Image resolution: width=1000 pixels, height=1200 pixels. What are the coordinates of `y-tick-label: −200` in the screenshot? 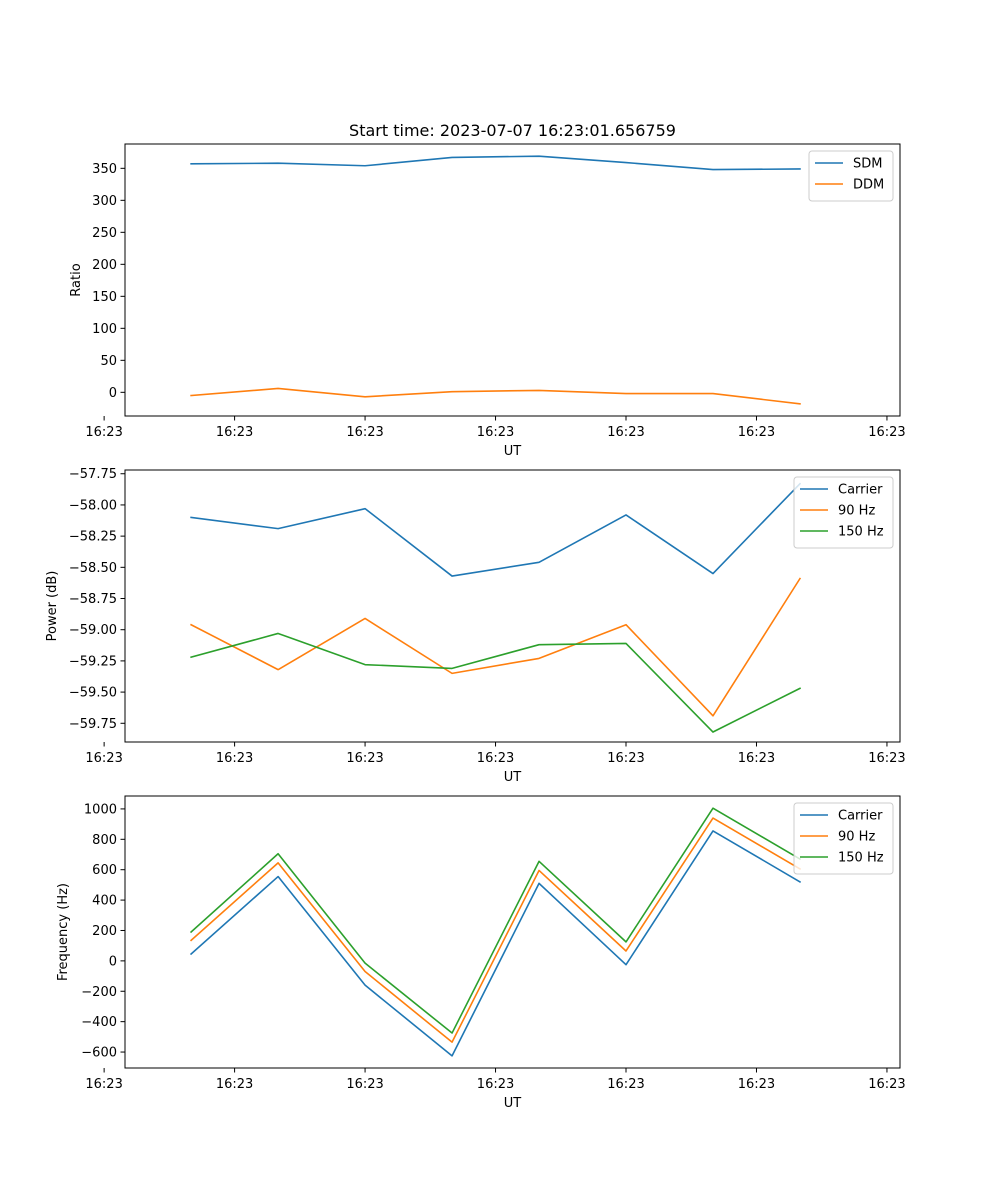 It's located at (99, 992).